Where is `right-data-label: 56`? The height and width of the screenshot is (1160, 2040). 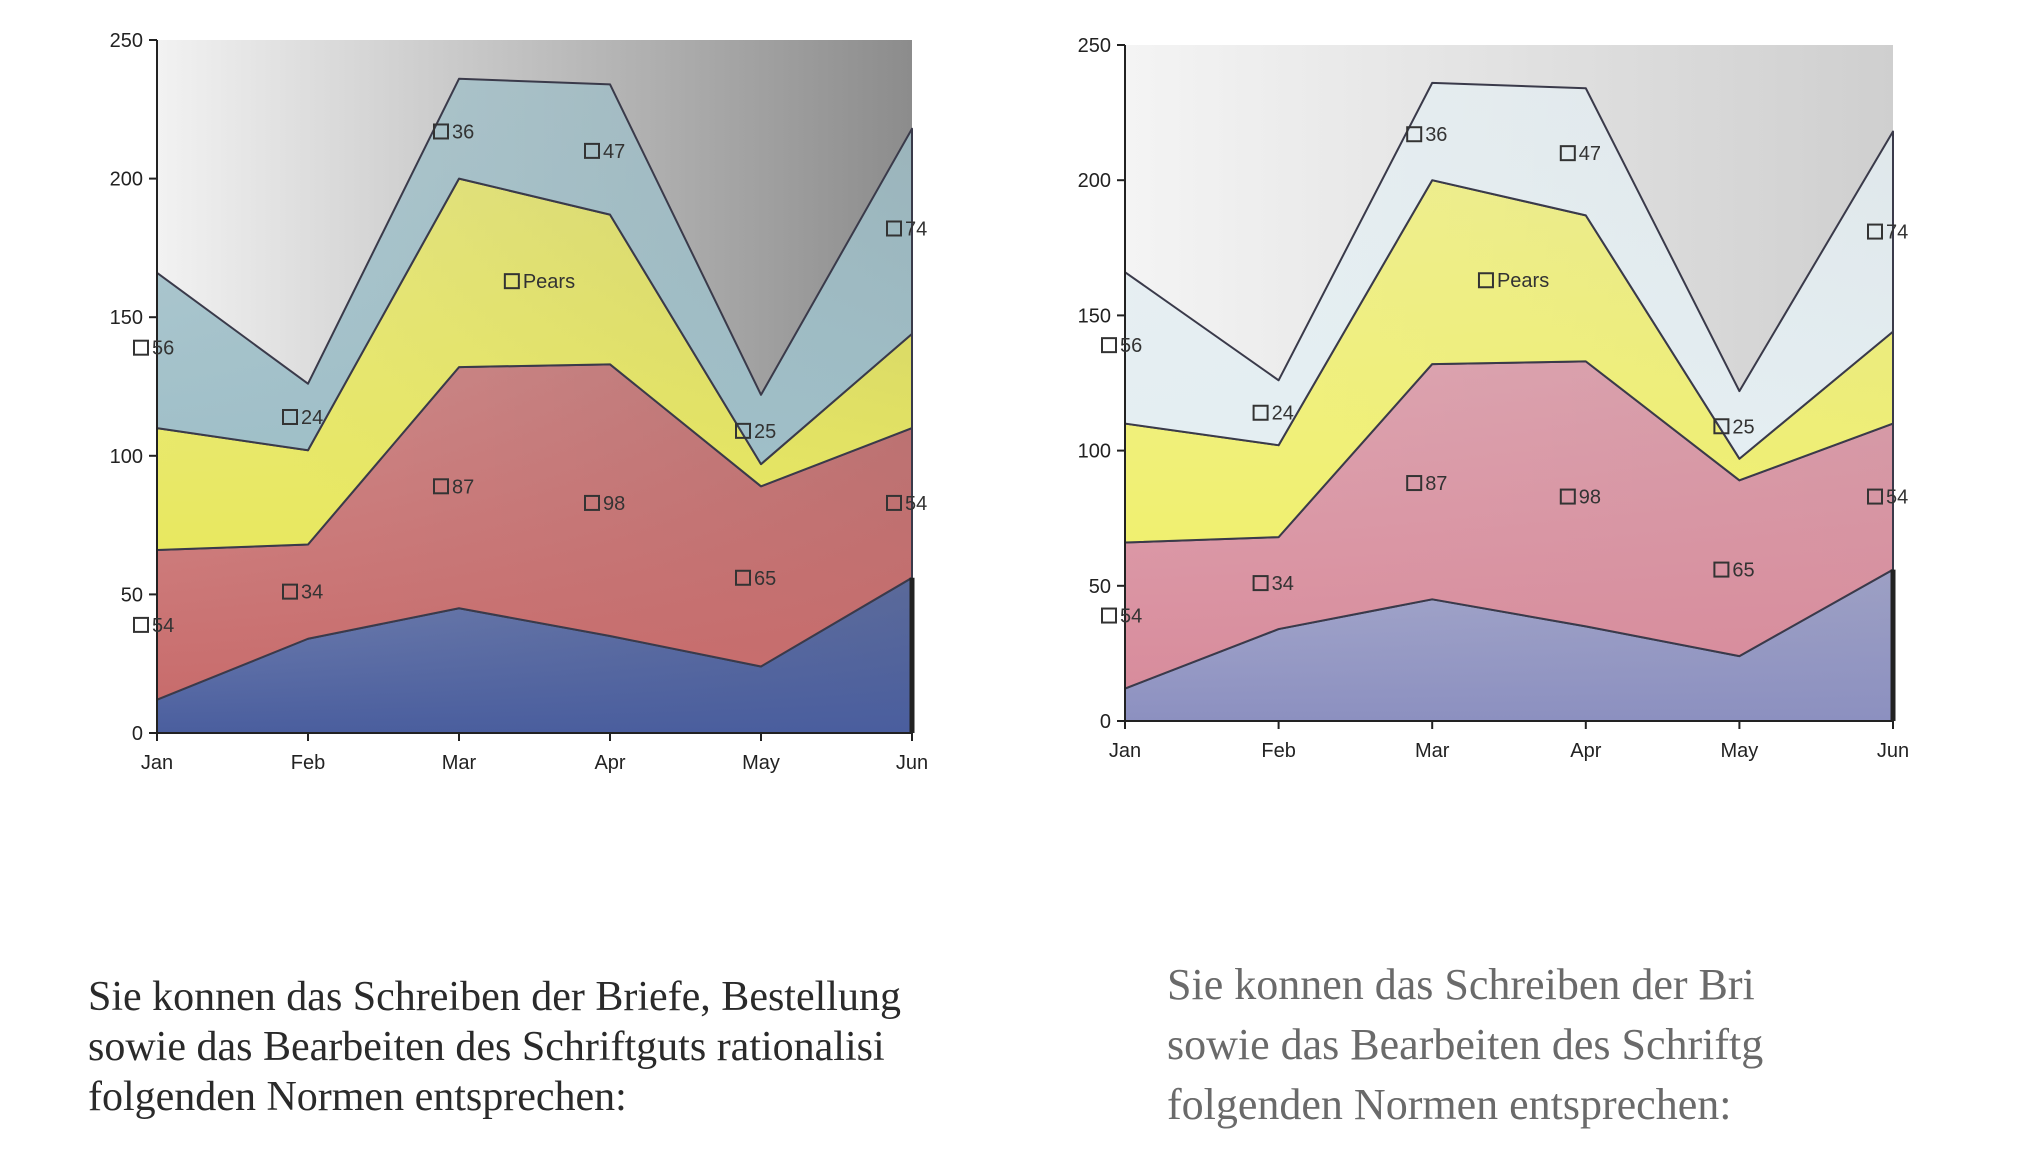
right-data-label: 56 is located at coordinates (1131, 346).